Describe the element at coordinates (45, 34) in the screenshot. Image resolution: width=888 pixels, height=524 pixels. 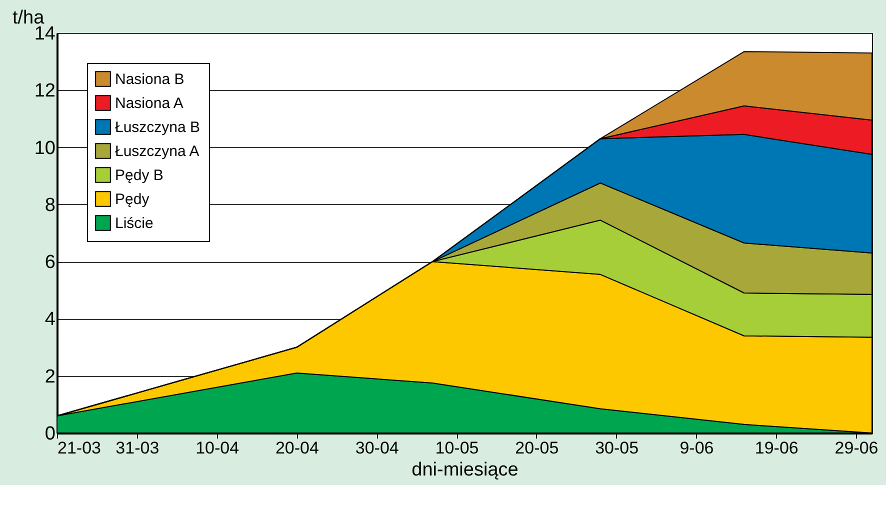
I see `y-tick-label: 14` at that location.